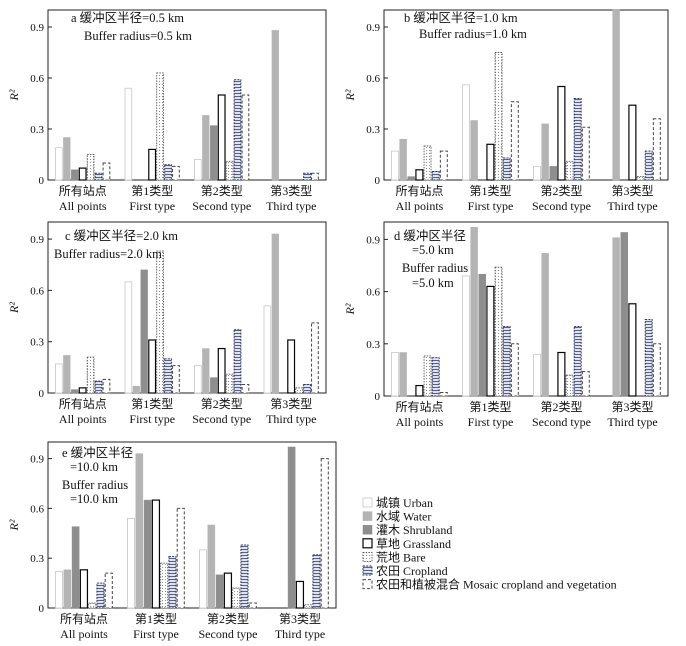 The height and width of the screenshot is (646, 686). I want to click on panel-annotation: =5.0 km, so click(433, 283).